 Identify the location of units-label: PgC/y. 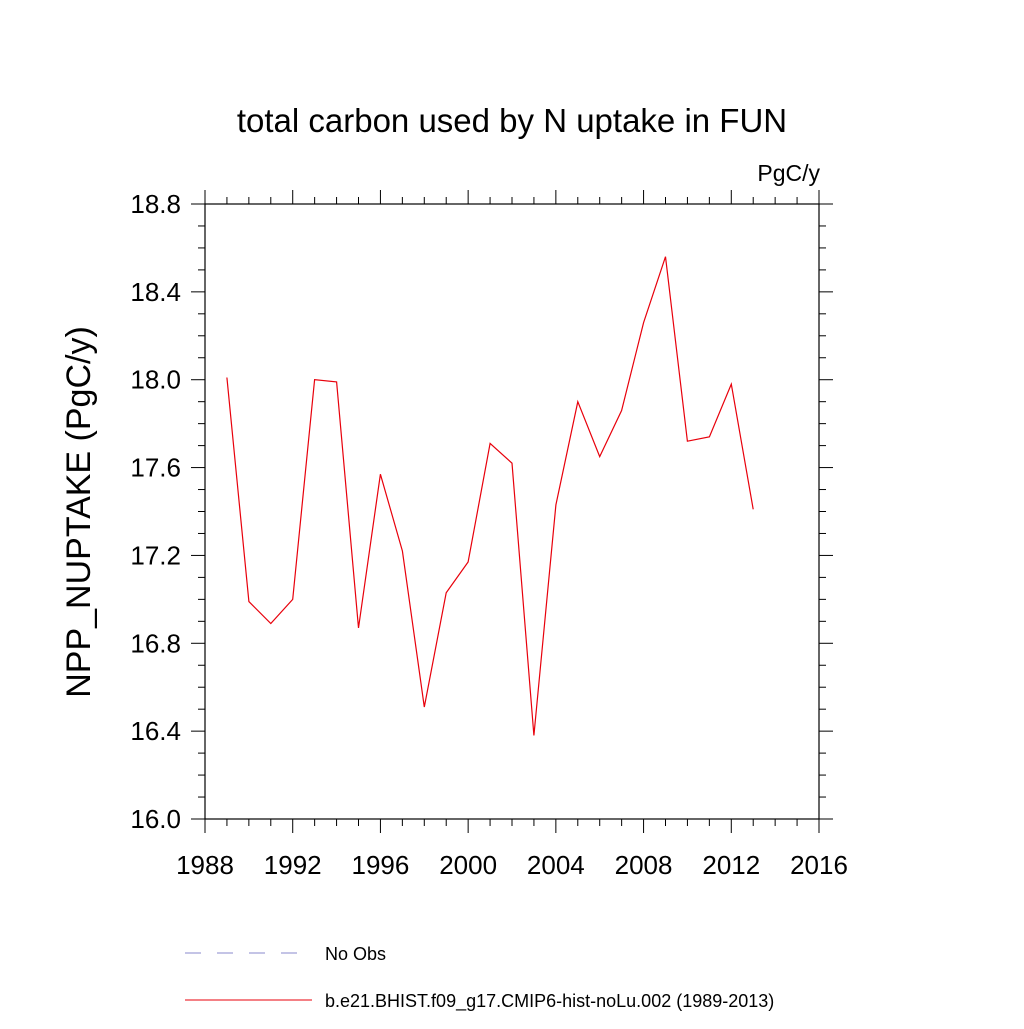
(788, 173).